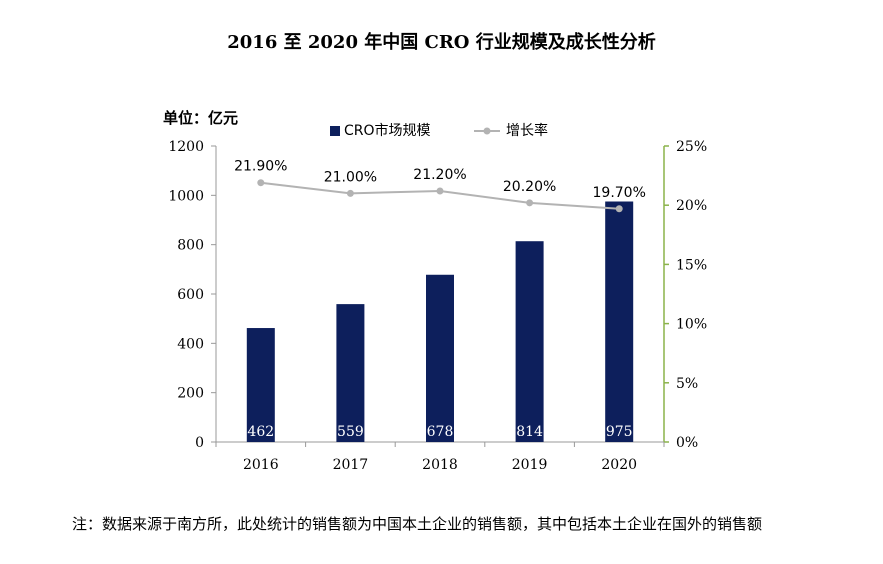 The height and width of the screenshot is (564, 883). Describe the element at coordinates (190, 246) in the screenshot. I see `left-axis-tick-label: 800` at that location.